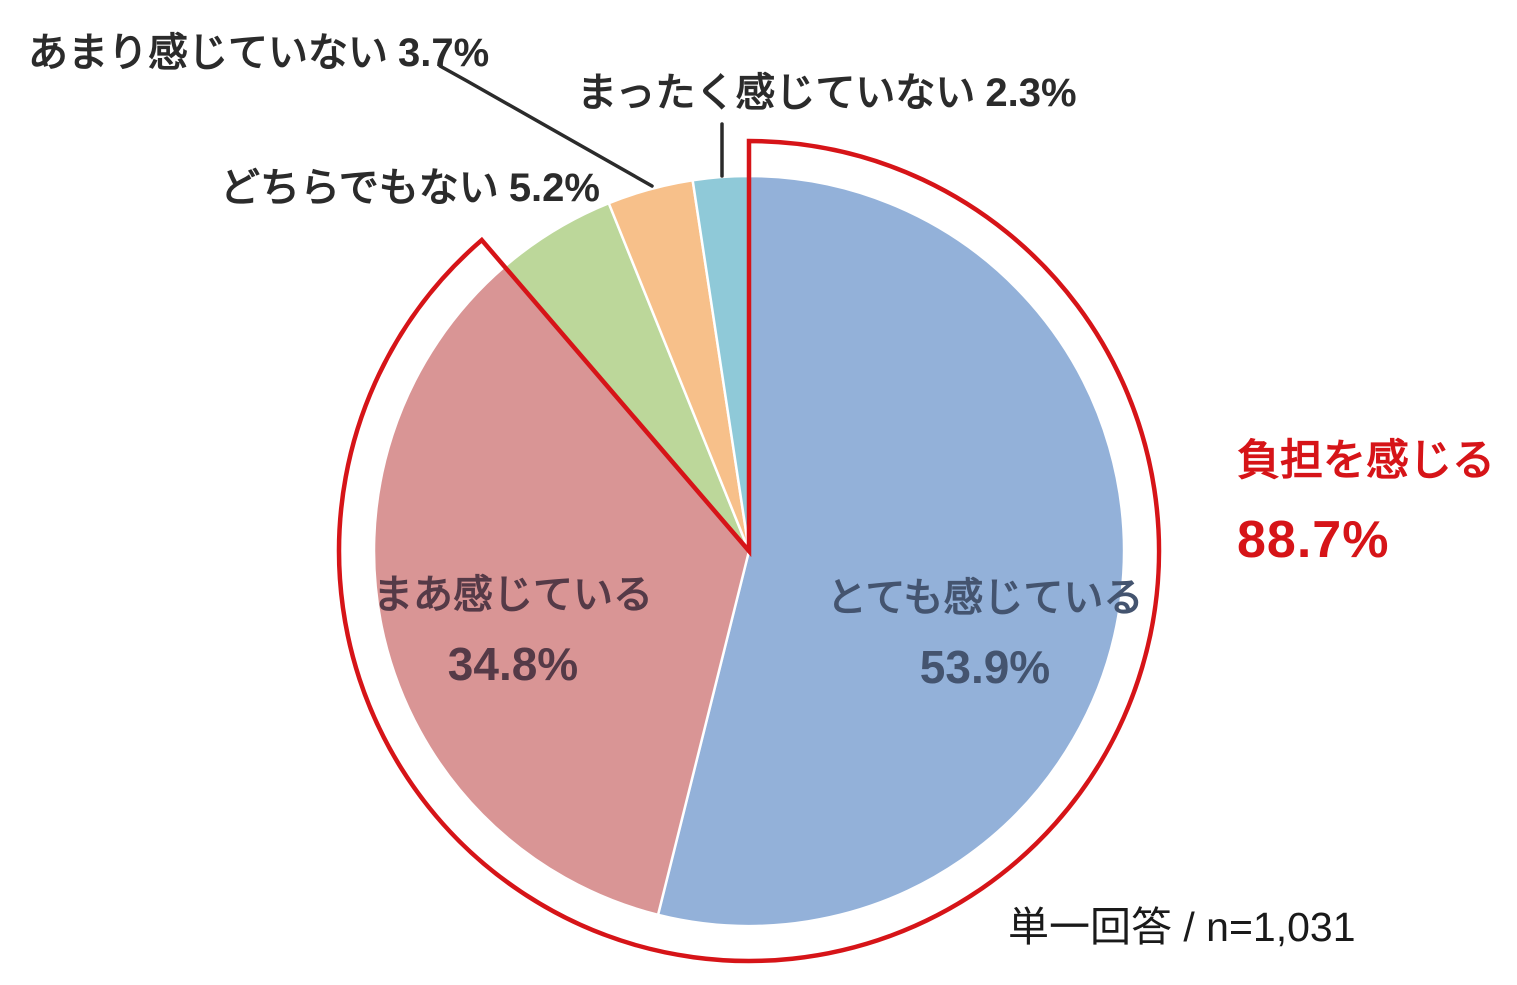 The height and width of the screenshot is (985, 1517). What do you see at coordinates (513, 631) in the screenshot?
I see `slice-label-maa: まあ感じている 34.8%` at bounding box center [513, 631].